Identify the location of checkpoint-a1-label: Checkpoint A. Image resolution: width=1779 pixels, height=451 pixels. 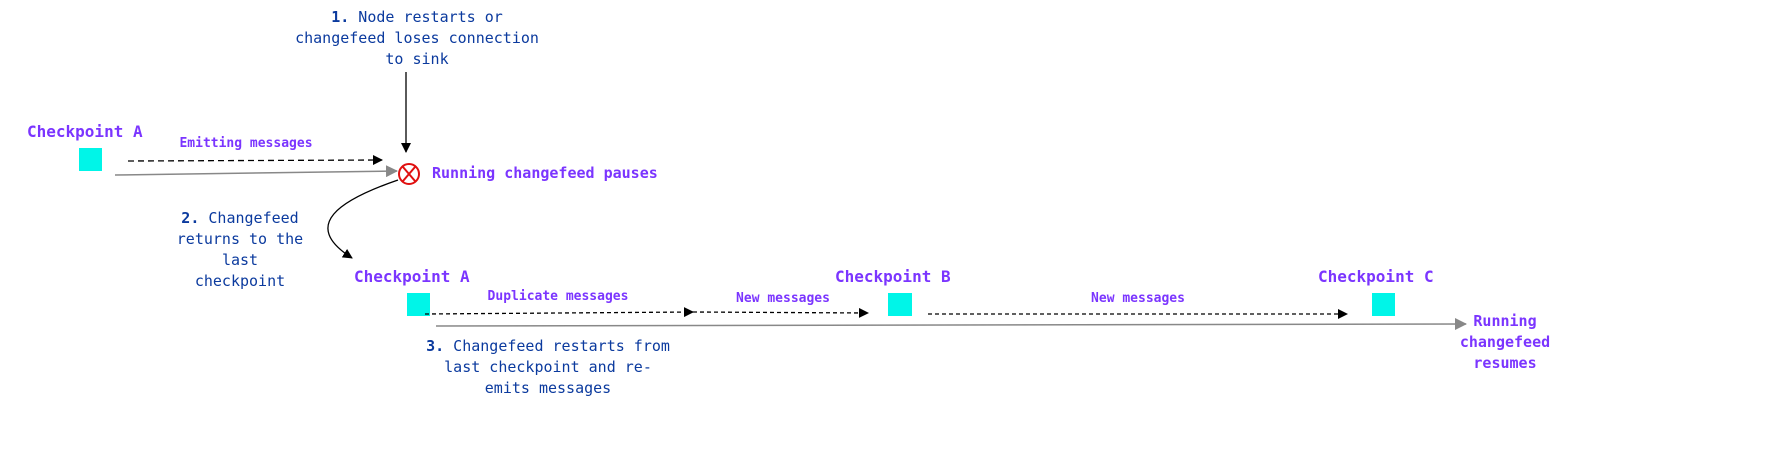
(85, 131).